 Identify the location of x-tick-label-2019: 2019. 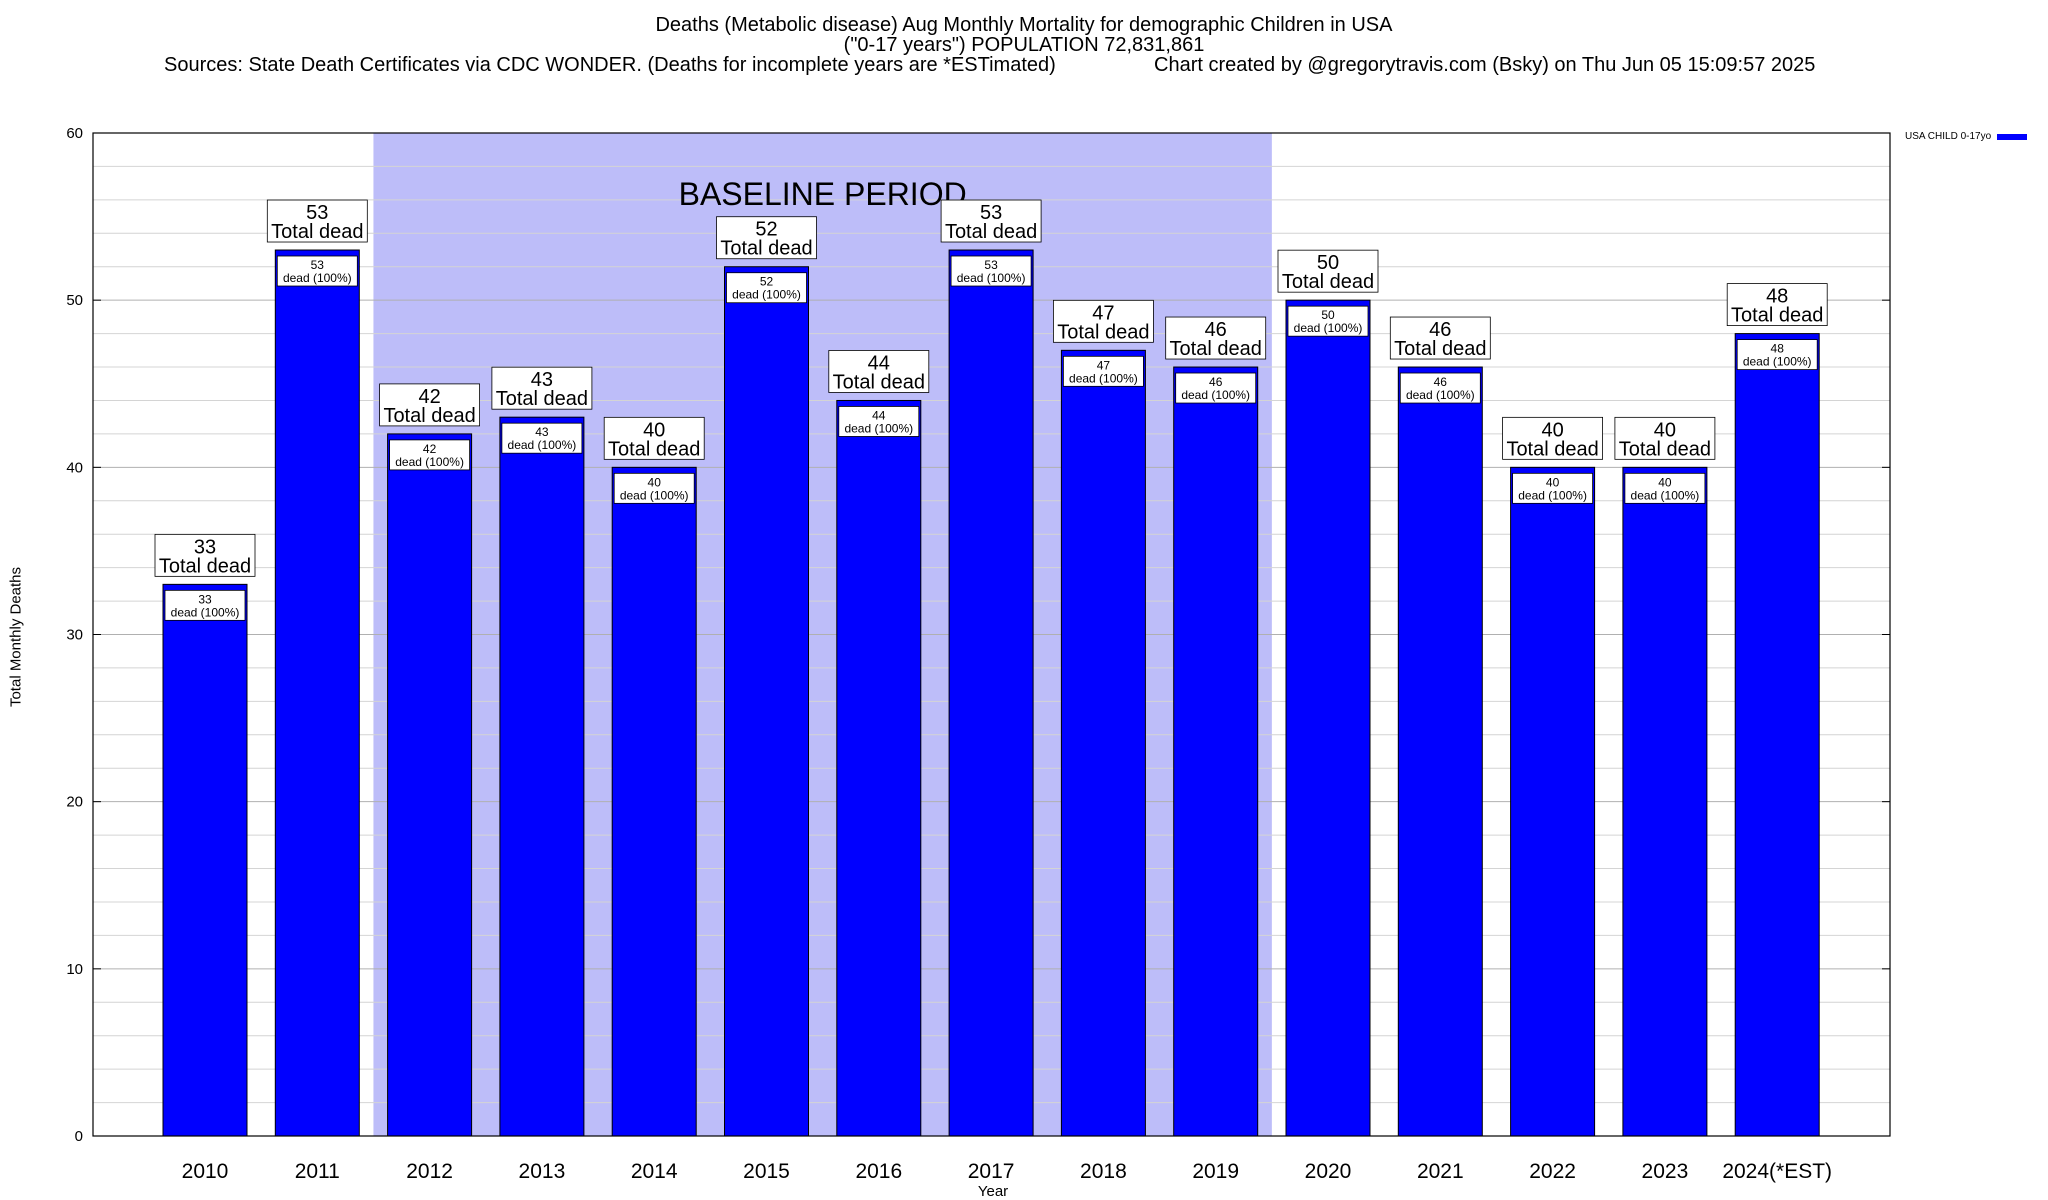
(1215, 1171).